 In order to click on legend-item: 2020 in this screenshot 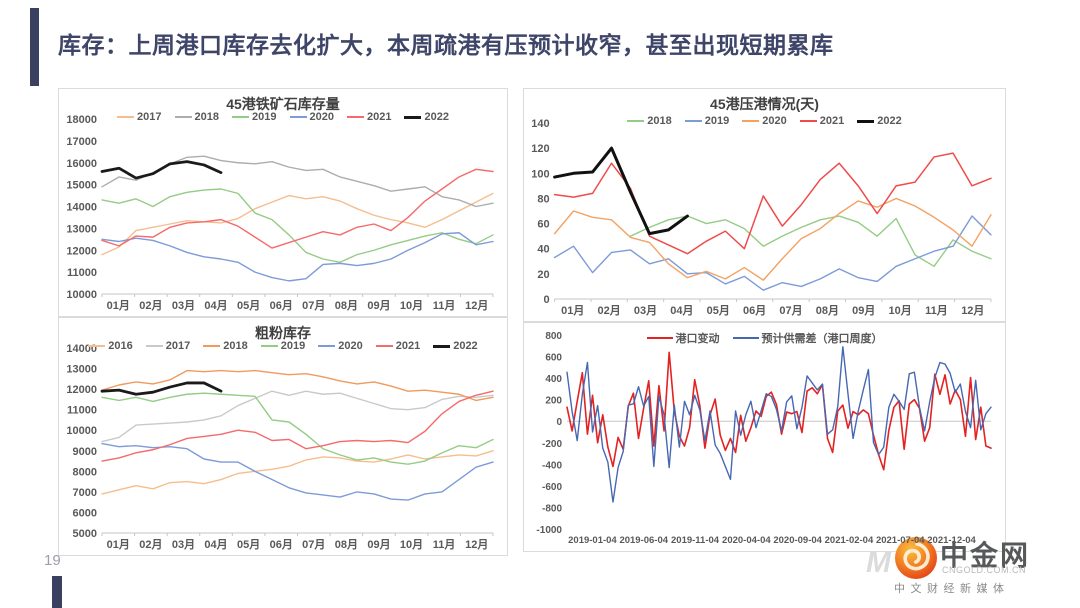, I will do `click(340, 346)`.